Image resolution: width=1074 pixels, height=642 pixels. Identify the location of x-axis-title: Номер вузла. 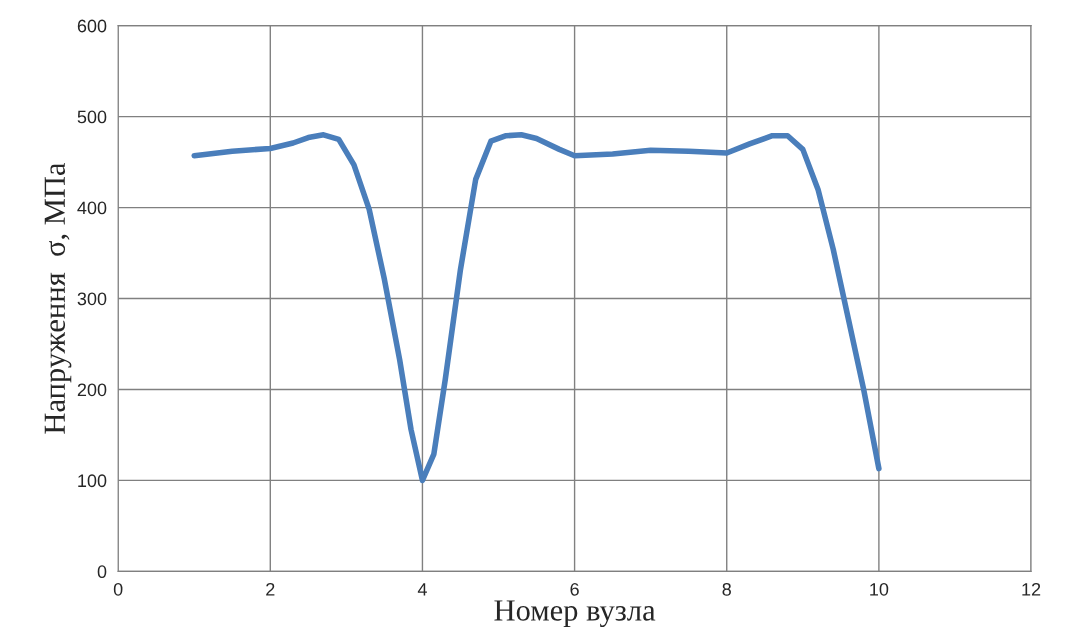
(575, 614).